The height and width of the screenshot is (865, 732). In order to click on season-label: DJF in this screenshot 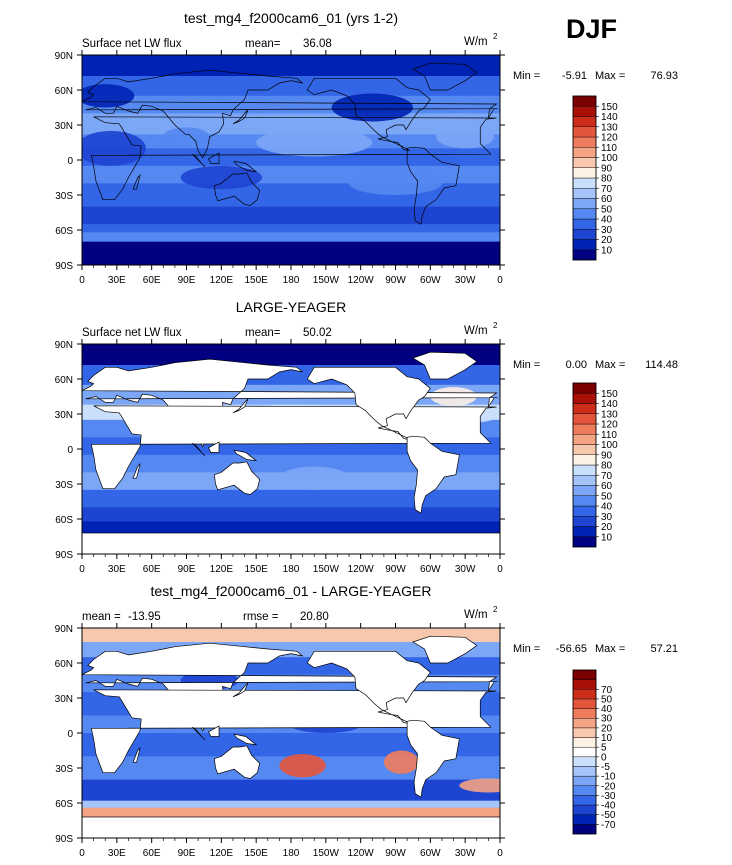, I will do `click(592, 29)`.